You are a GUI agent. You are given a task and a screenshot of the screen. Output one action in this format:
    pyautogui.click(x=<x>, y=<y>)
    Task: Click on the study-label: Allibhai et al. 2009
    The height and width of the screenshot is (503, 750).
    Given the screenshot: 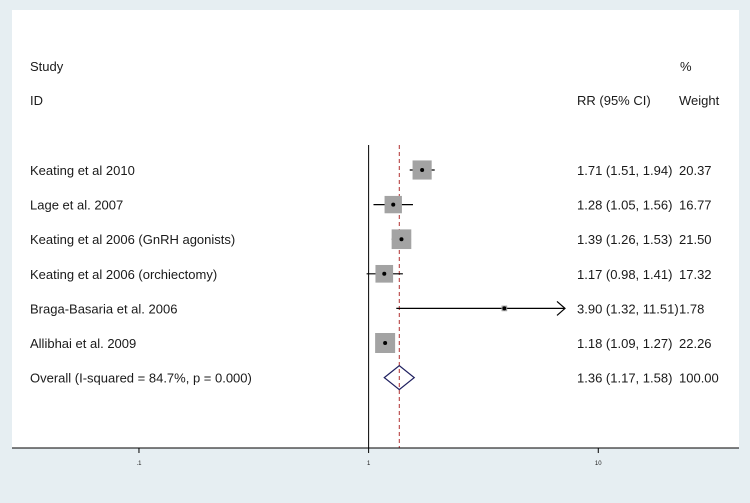 What is the action you would take?
    pyautogui.click(x=83, y=343)
    